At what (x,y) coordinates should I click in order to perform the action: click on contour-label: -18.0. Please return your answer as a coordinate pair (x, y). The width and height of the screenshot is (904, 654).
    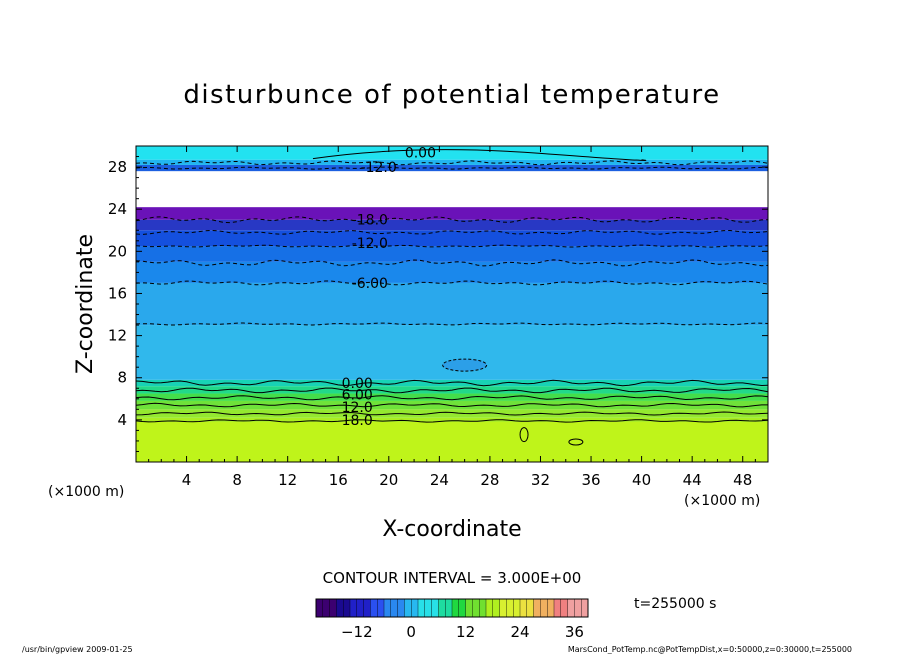
    Looking at the image, I should click on (370, 221).